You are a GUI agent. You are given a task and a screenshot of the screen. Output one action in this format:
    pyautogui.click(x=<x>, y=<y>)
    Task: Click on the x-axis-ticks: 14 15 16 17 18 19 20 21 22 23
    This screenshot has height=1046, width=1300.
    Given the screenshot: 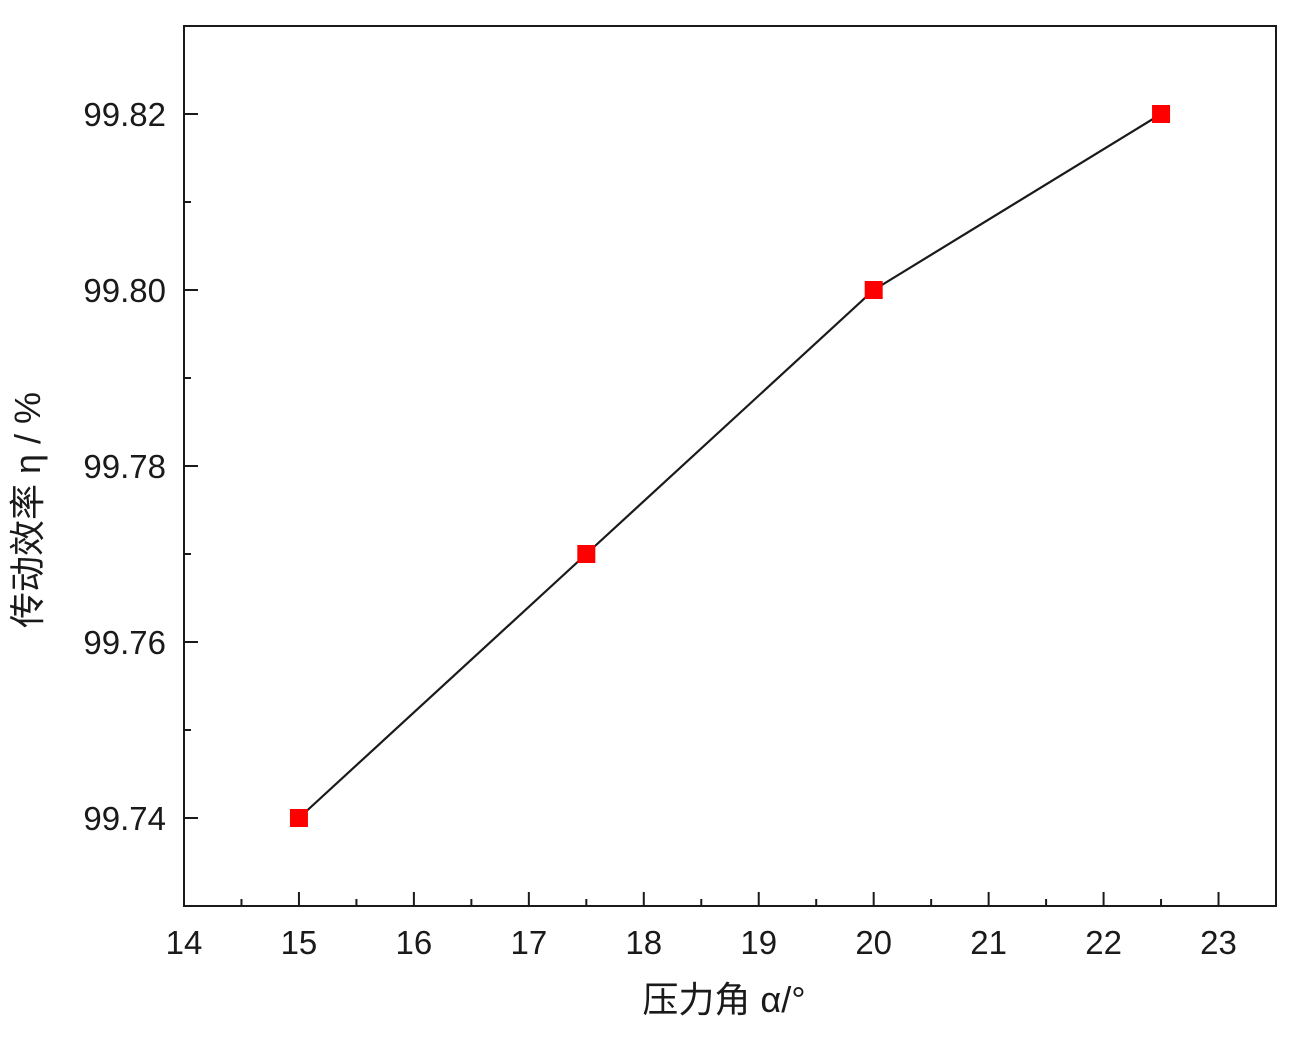 What is the action you would take?
    pyautogui.click(x=701, y=926)
    